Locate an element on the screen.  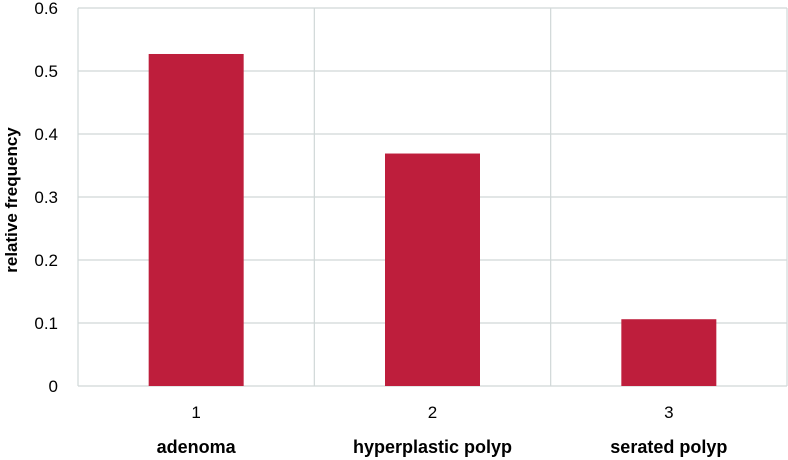
category-name: adenoma is located at coordinates (197, 447).